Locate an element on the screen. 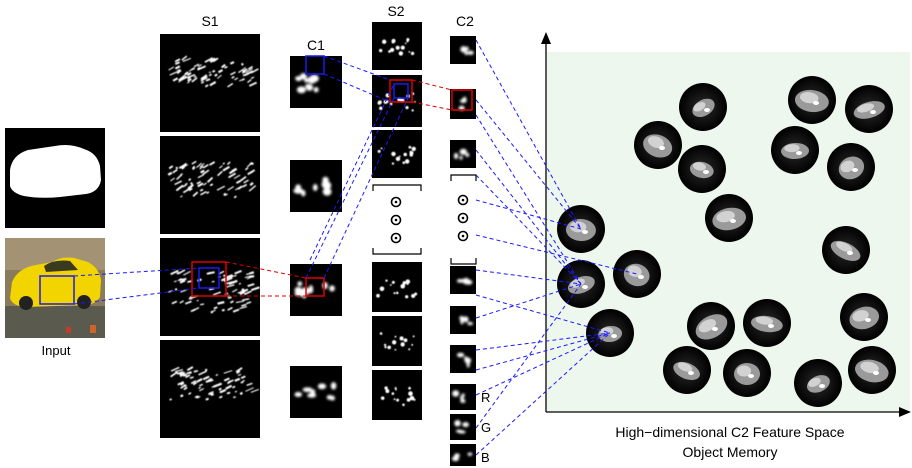 The width and height of the screenshot is (912, 468). s2-column is located at coordinates (397, 221).